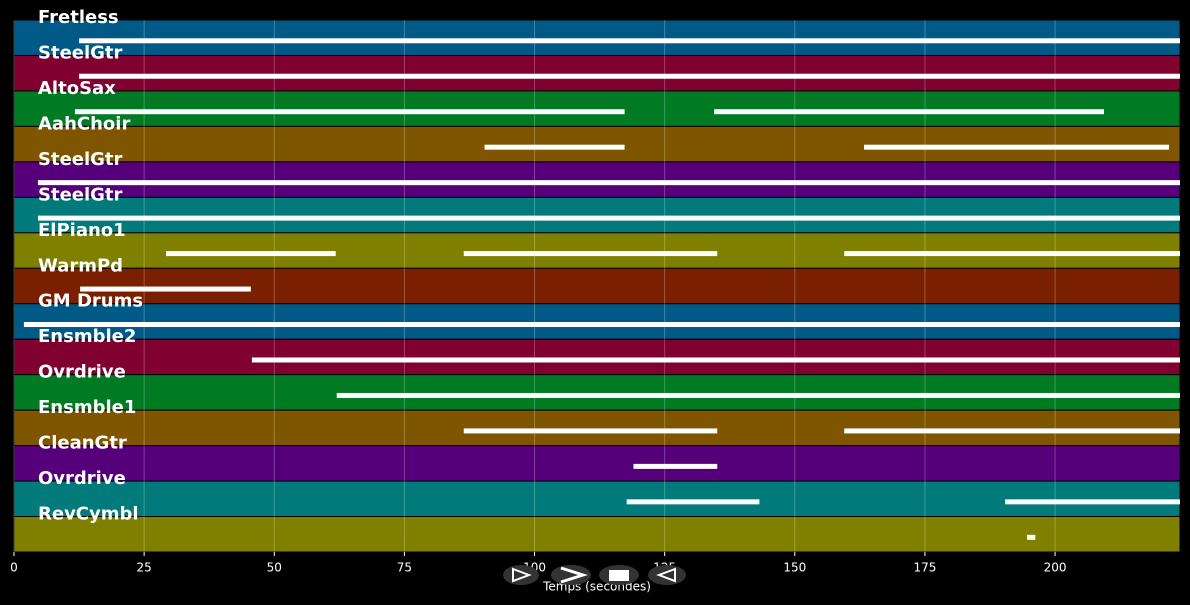  What do you see at coordinates (404, 568) in the screenshot?
I see `x-tick-label: 75` at bounding box center [404, 568].